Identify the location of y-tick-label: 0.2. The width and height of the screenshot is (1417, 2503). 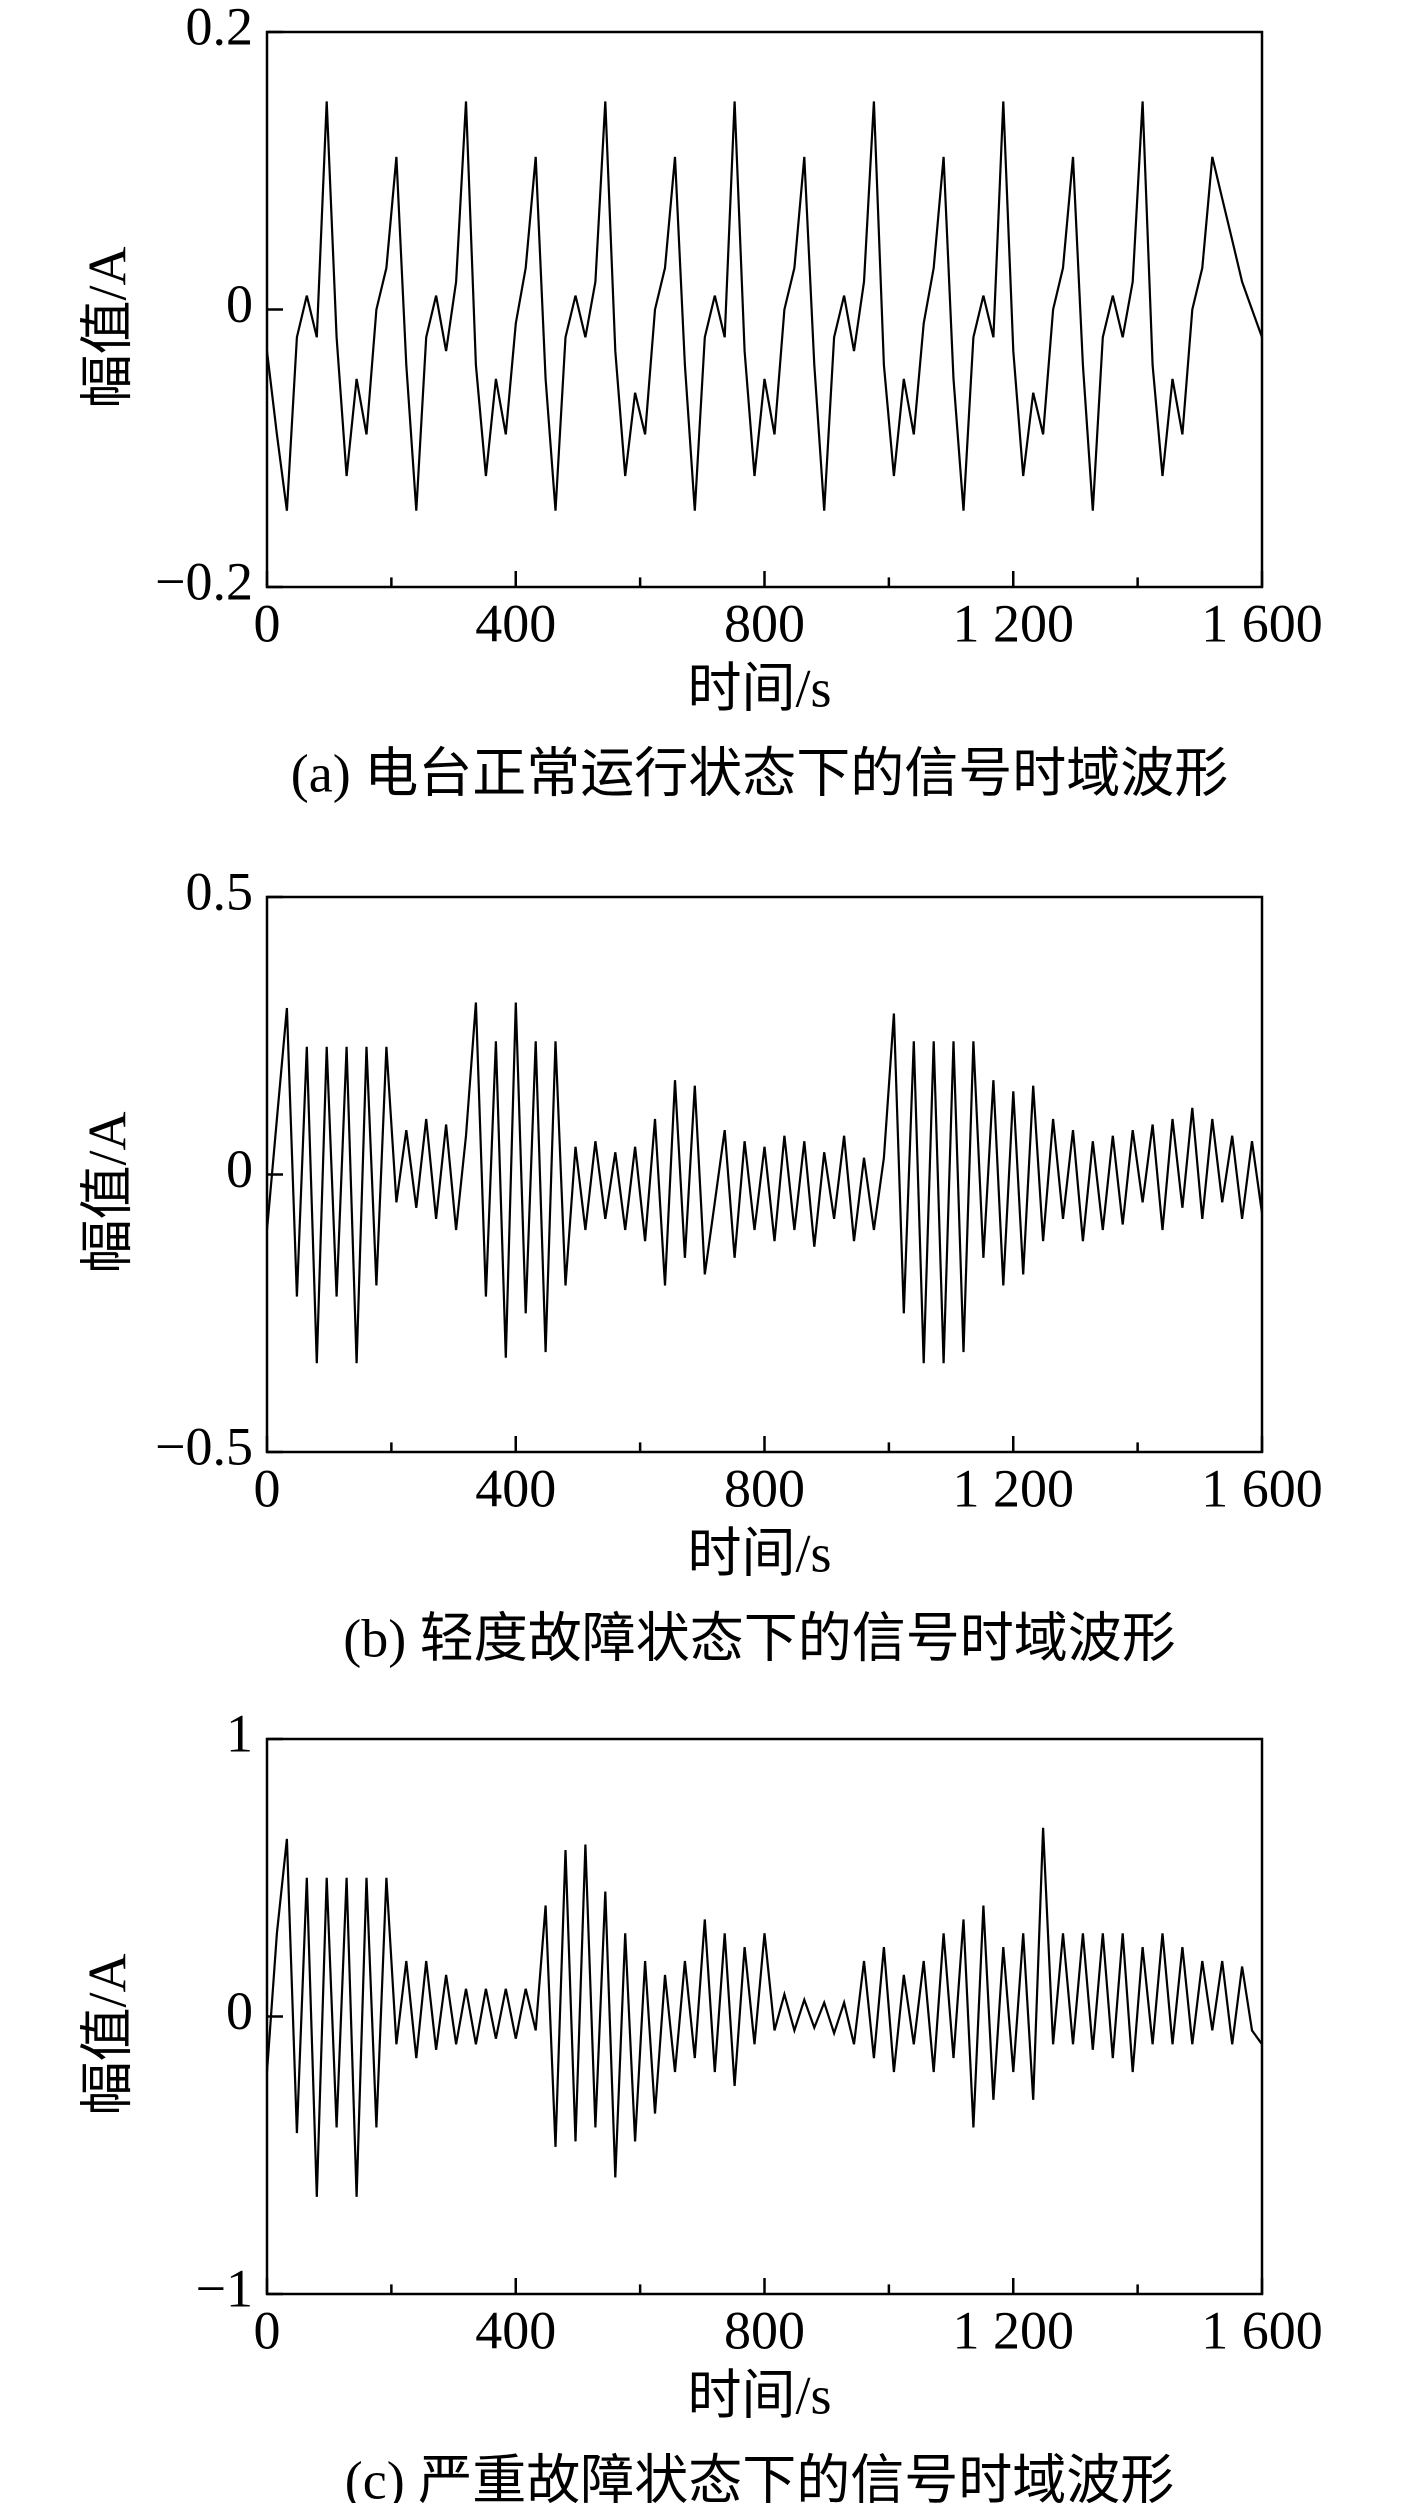
(220, 28).